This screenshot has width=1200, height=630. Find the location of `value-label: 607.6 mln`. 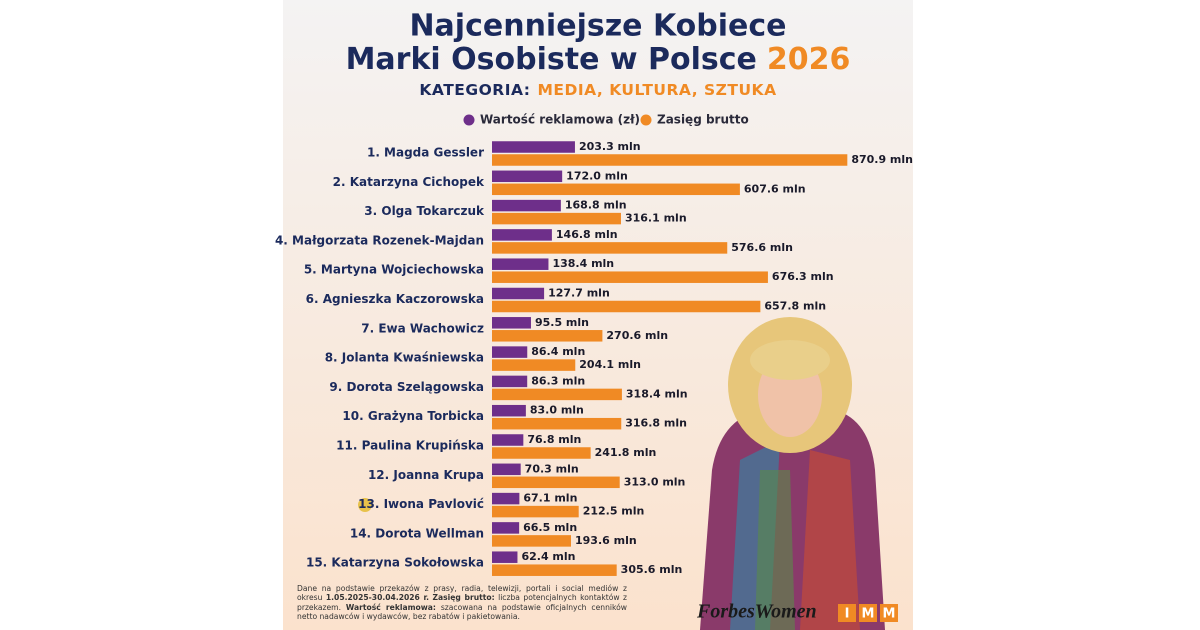

value-label: 607.6 mln is located at coordinates (775, 188).